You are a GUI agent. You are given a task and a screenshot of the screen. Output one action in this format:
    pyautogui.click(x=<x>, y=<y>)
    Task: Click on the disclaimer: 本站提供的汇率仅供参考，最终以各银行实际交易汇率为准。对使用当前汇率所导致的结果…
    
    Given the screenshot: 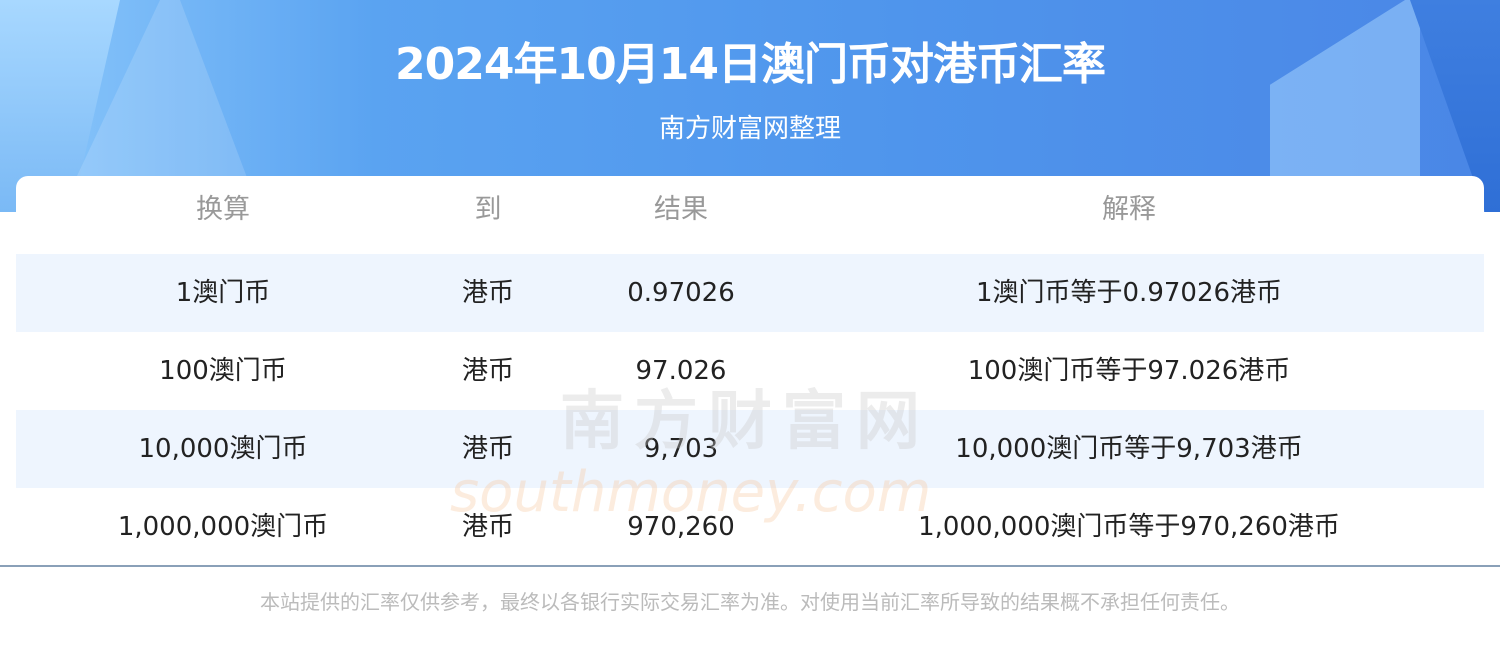 What is the action you would take?
    pyautogui.click(x=750, y=602)
    